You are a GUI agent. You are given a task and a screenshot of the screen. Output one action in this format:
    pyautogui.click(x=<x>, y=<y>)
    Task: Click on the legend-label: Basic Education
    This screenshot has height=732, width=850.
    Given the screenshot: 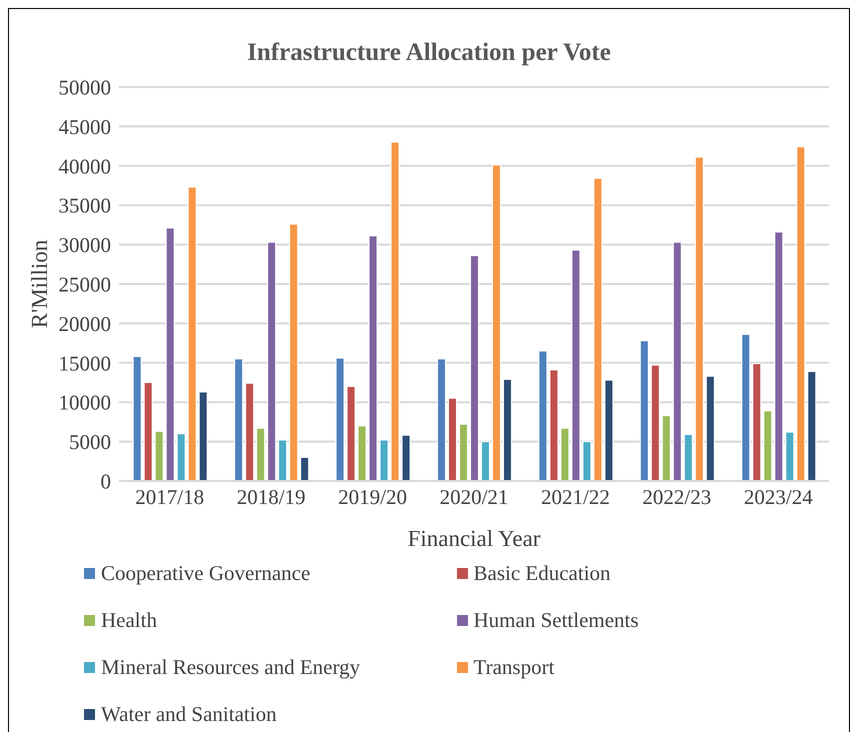 What is the action you would take?
    pyautogui.click(x=542, y=573)
    